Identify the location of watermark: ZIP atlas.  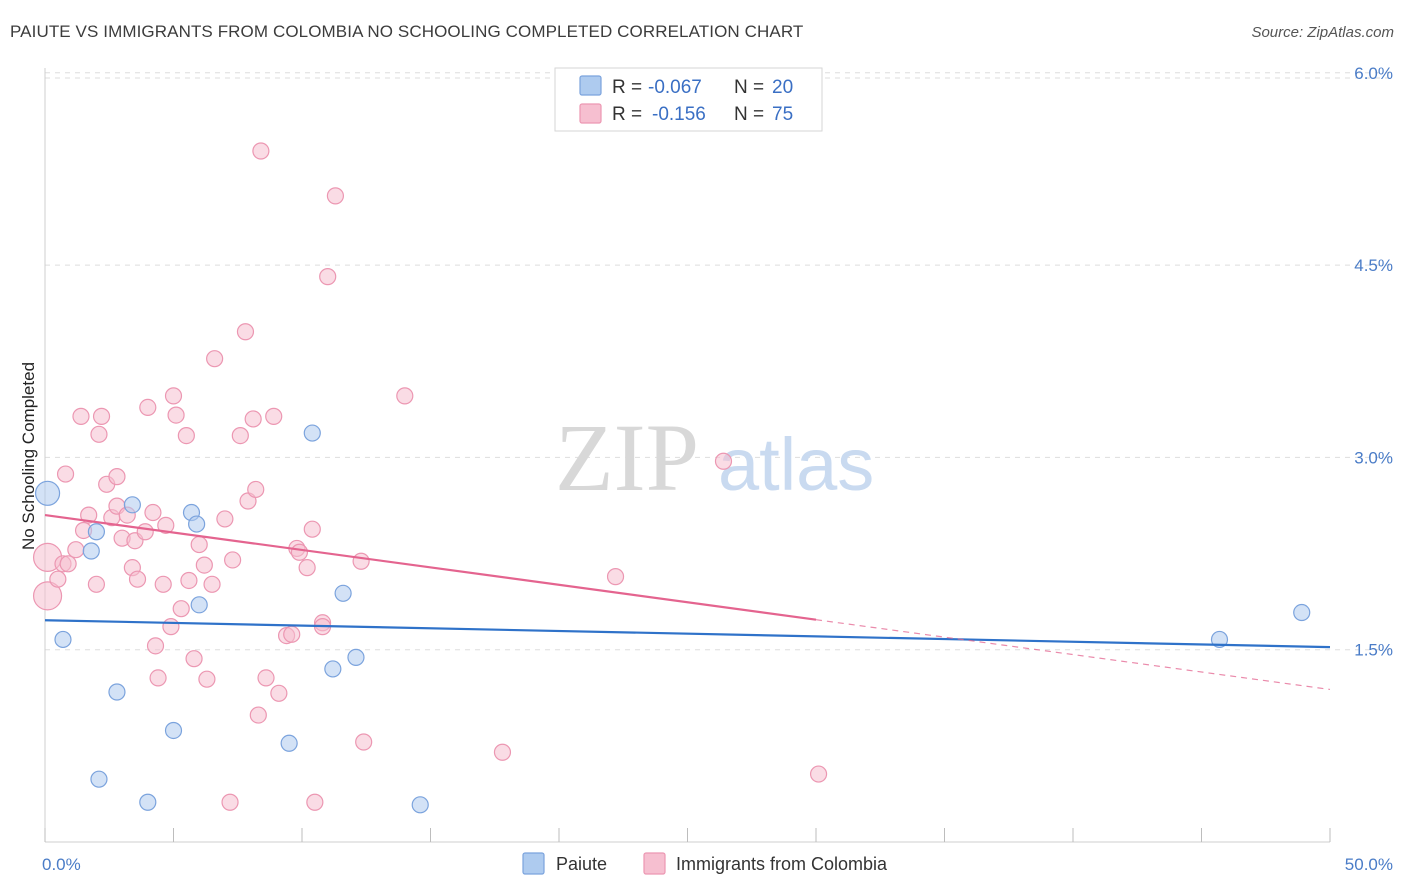
(714, 457).